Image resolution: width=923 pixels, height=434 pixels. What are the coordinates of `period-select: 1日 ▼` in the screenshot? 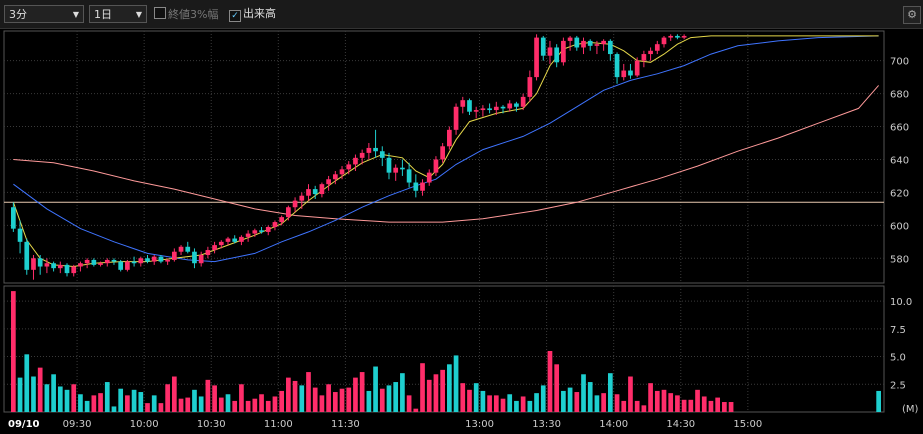 It's located at (118, 14).